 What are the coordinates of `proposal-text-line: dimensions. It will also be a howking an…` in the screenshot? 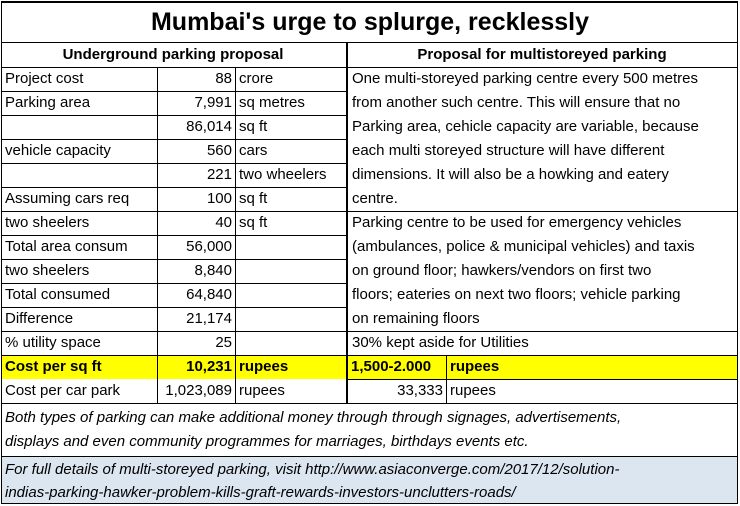 It's located at (510, 174).